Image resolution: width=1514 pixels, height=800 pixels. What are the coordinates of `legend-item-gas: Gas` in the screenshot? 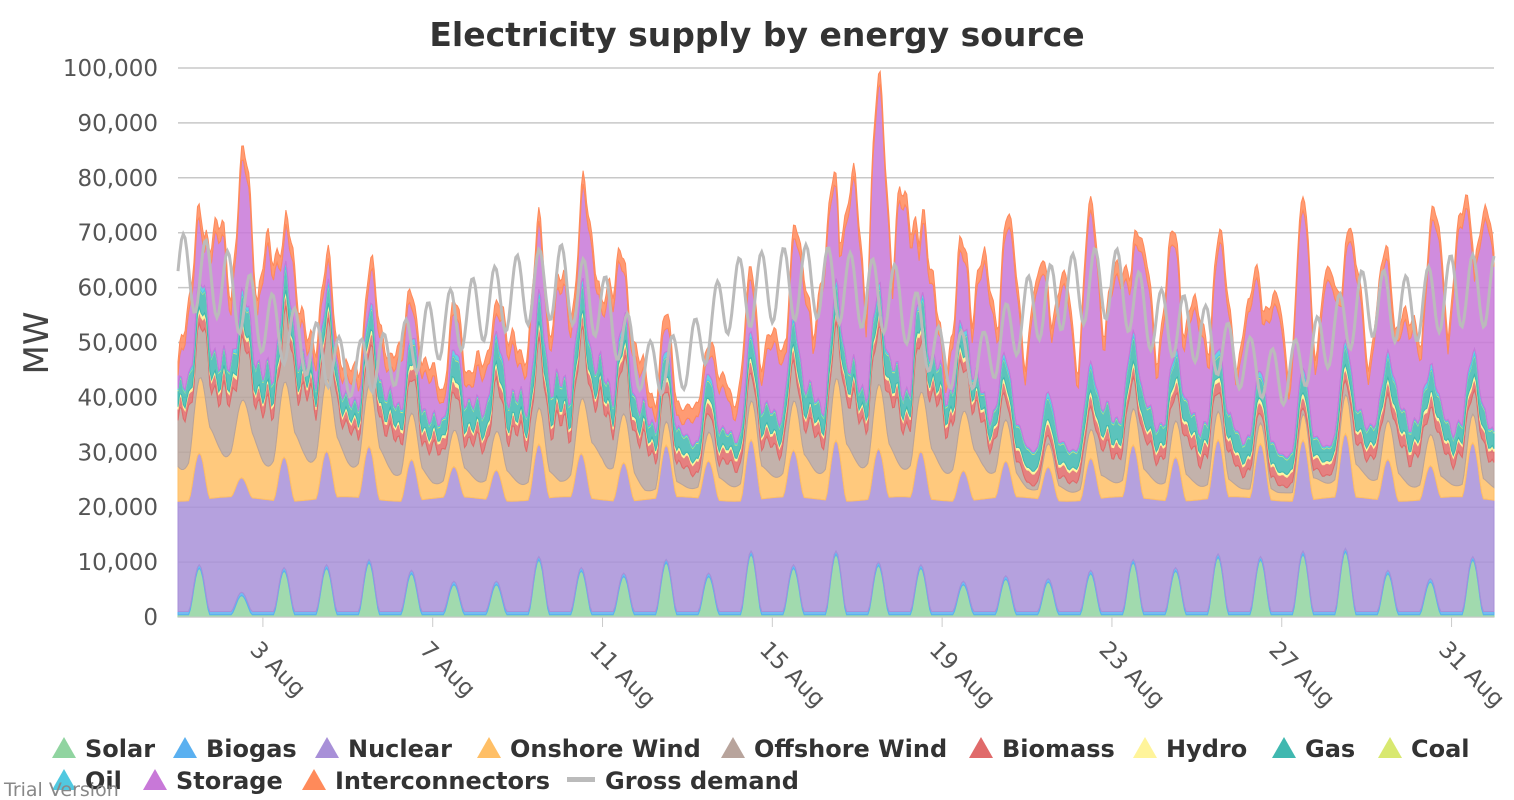 It's located at (1313, 749).